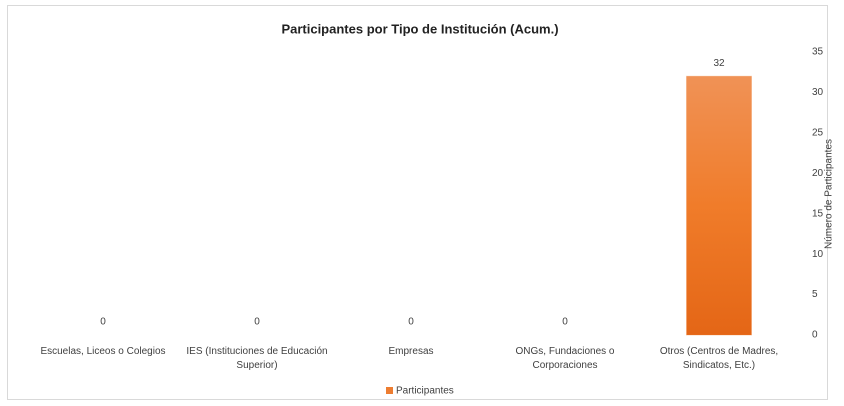 This screenshot has width=844, height=406. Describe the element at coordinates (389, 390) in the screenshot. I see `legend-swatch` at that location.